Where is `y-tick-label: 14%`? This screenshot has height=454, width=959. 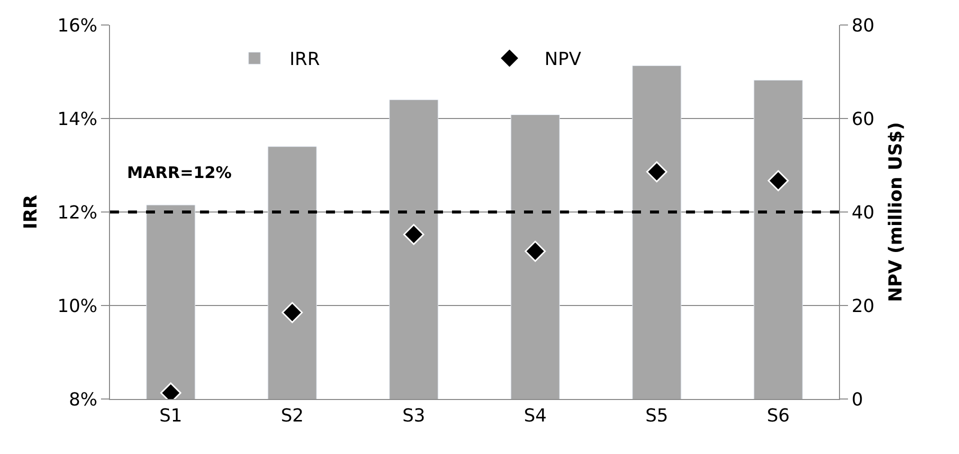 y-tick-label: 14% is located at coordinates (77, 119).